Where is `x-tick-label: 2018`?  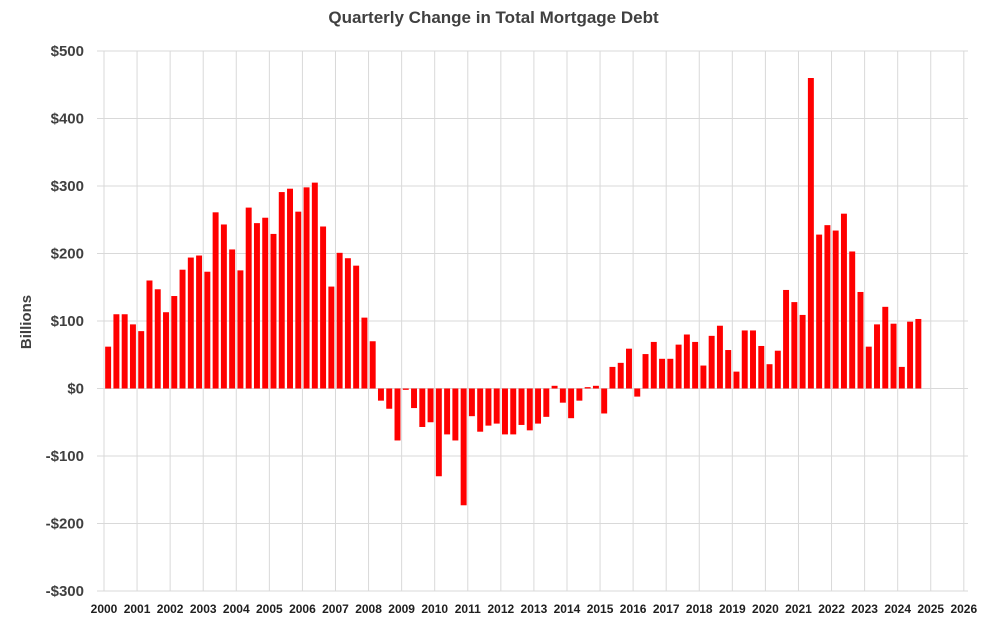 x-tick-label: 2018 is located at coordinates (699, 609).